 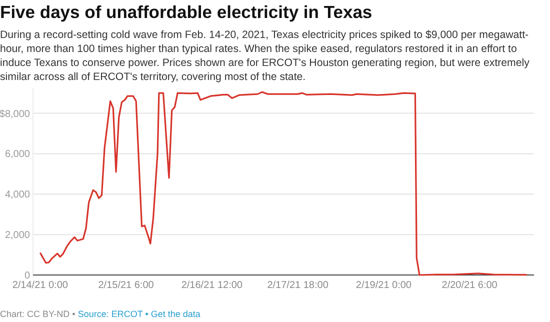 What do you see at coordinates (17, 154) in the screenshot?
I see `y-tick-label: 6,000` at bounding box center [17, 154].